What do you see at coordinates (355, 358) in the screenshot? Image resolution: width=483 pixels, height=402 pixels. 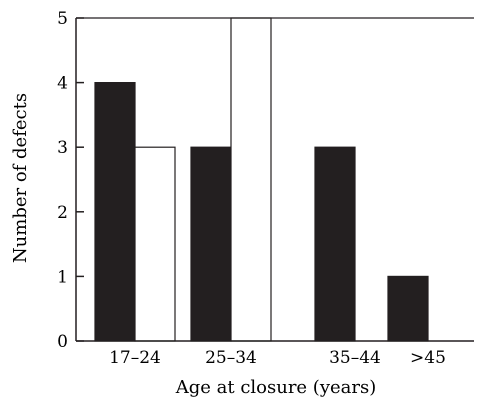 I see `x-tick-label-2: 35–44` at bounding box center [355, 358].